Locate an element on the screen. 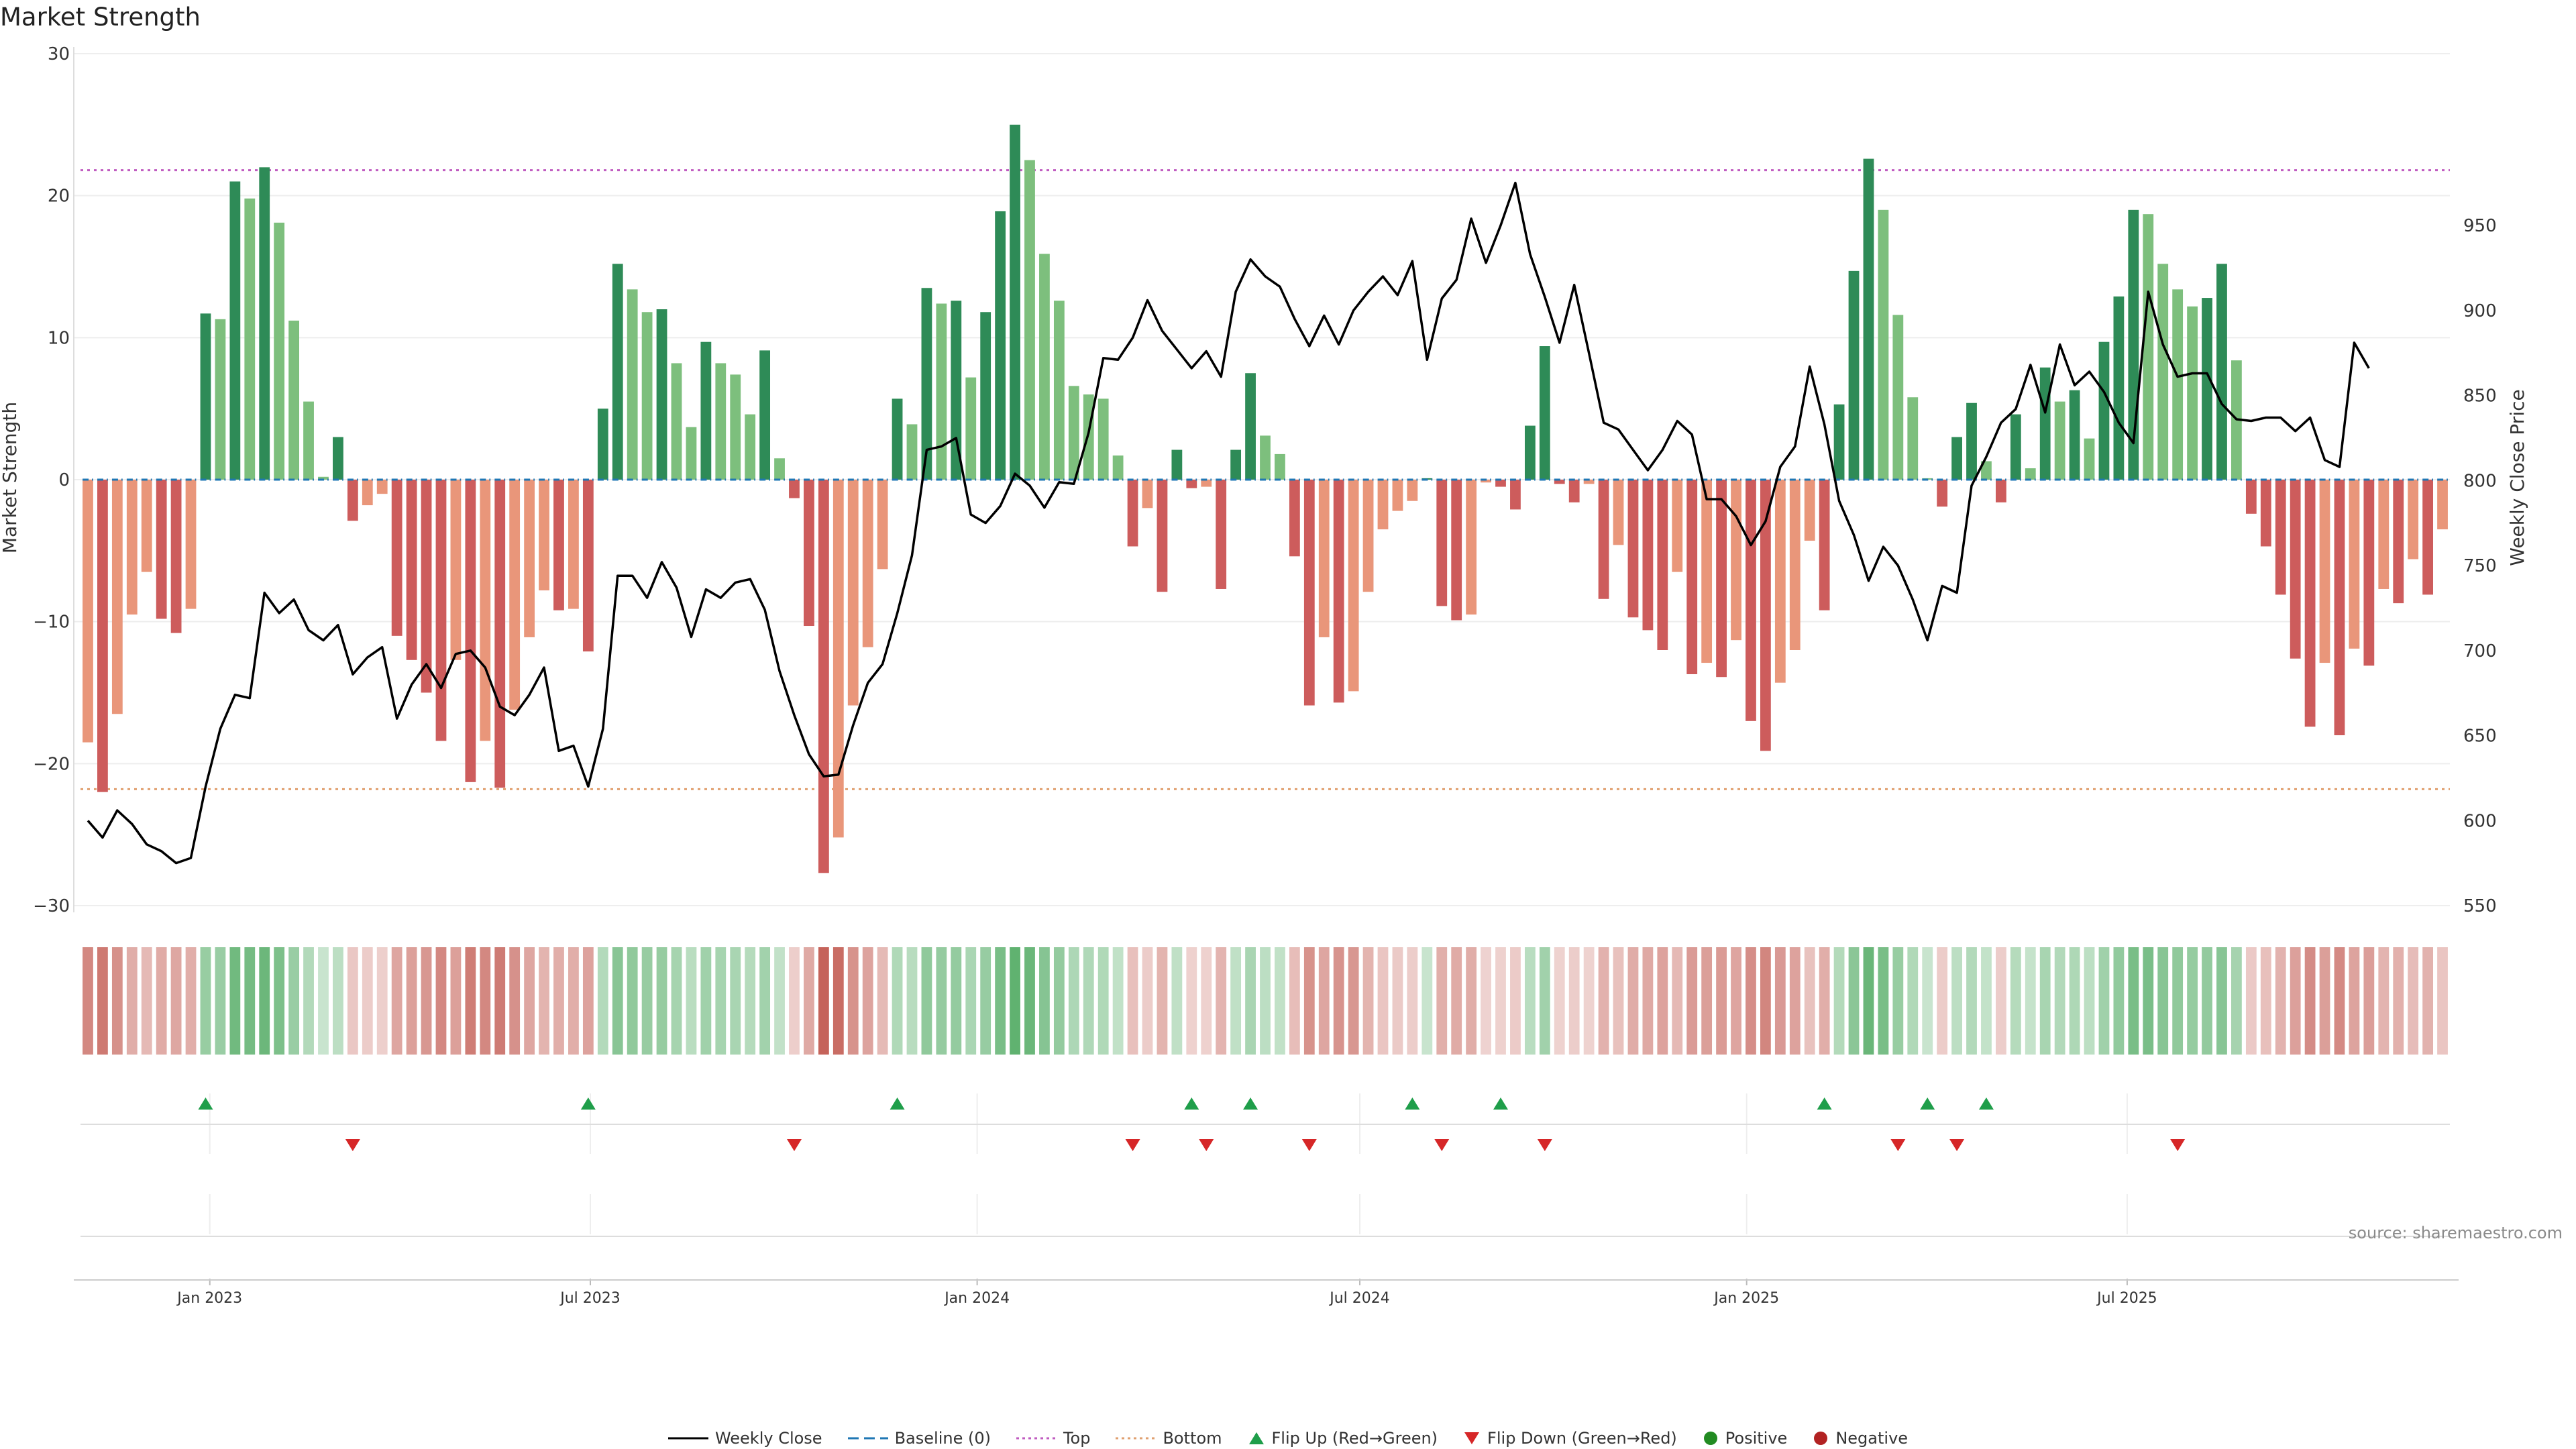 This screenshot has height=1449, width=2576. x-tick-label: Jul 2024 is located at coordinates (1359, 1298).